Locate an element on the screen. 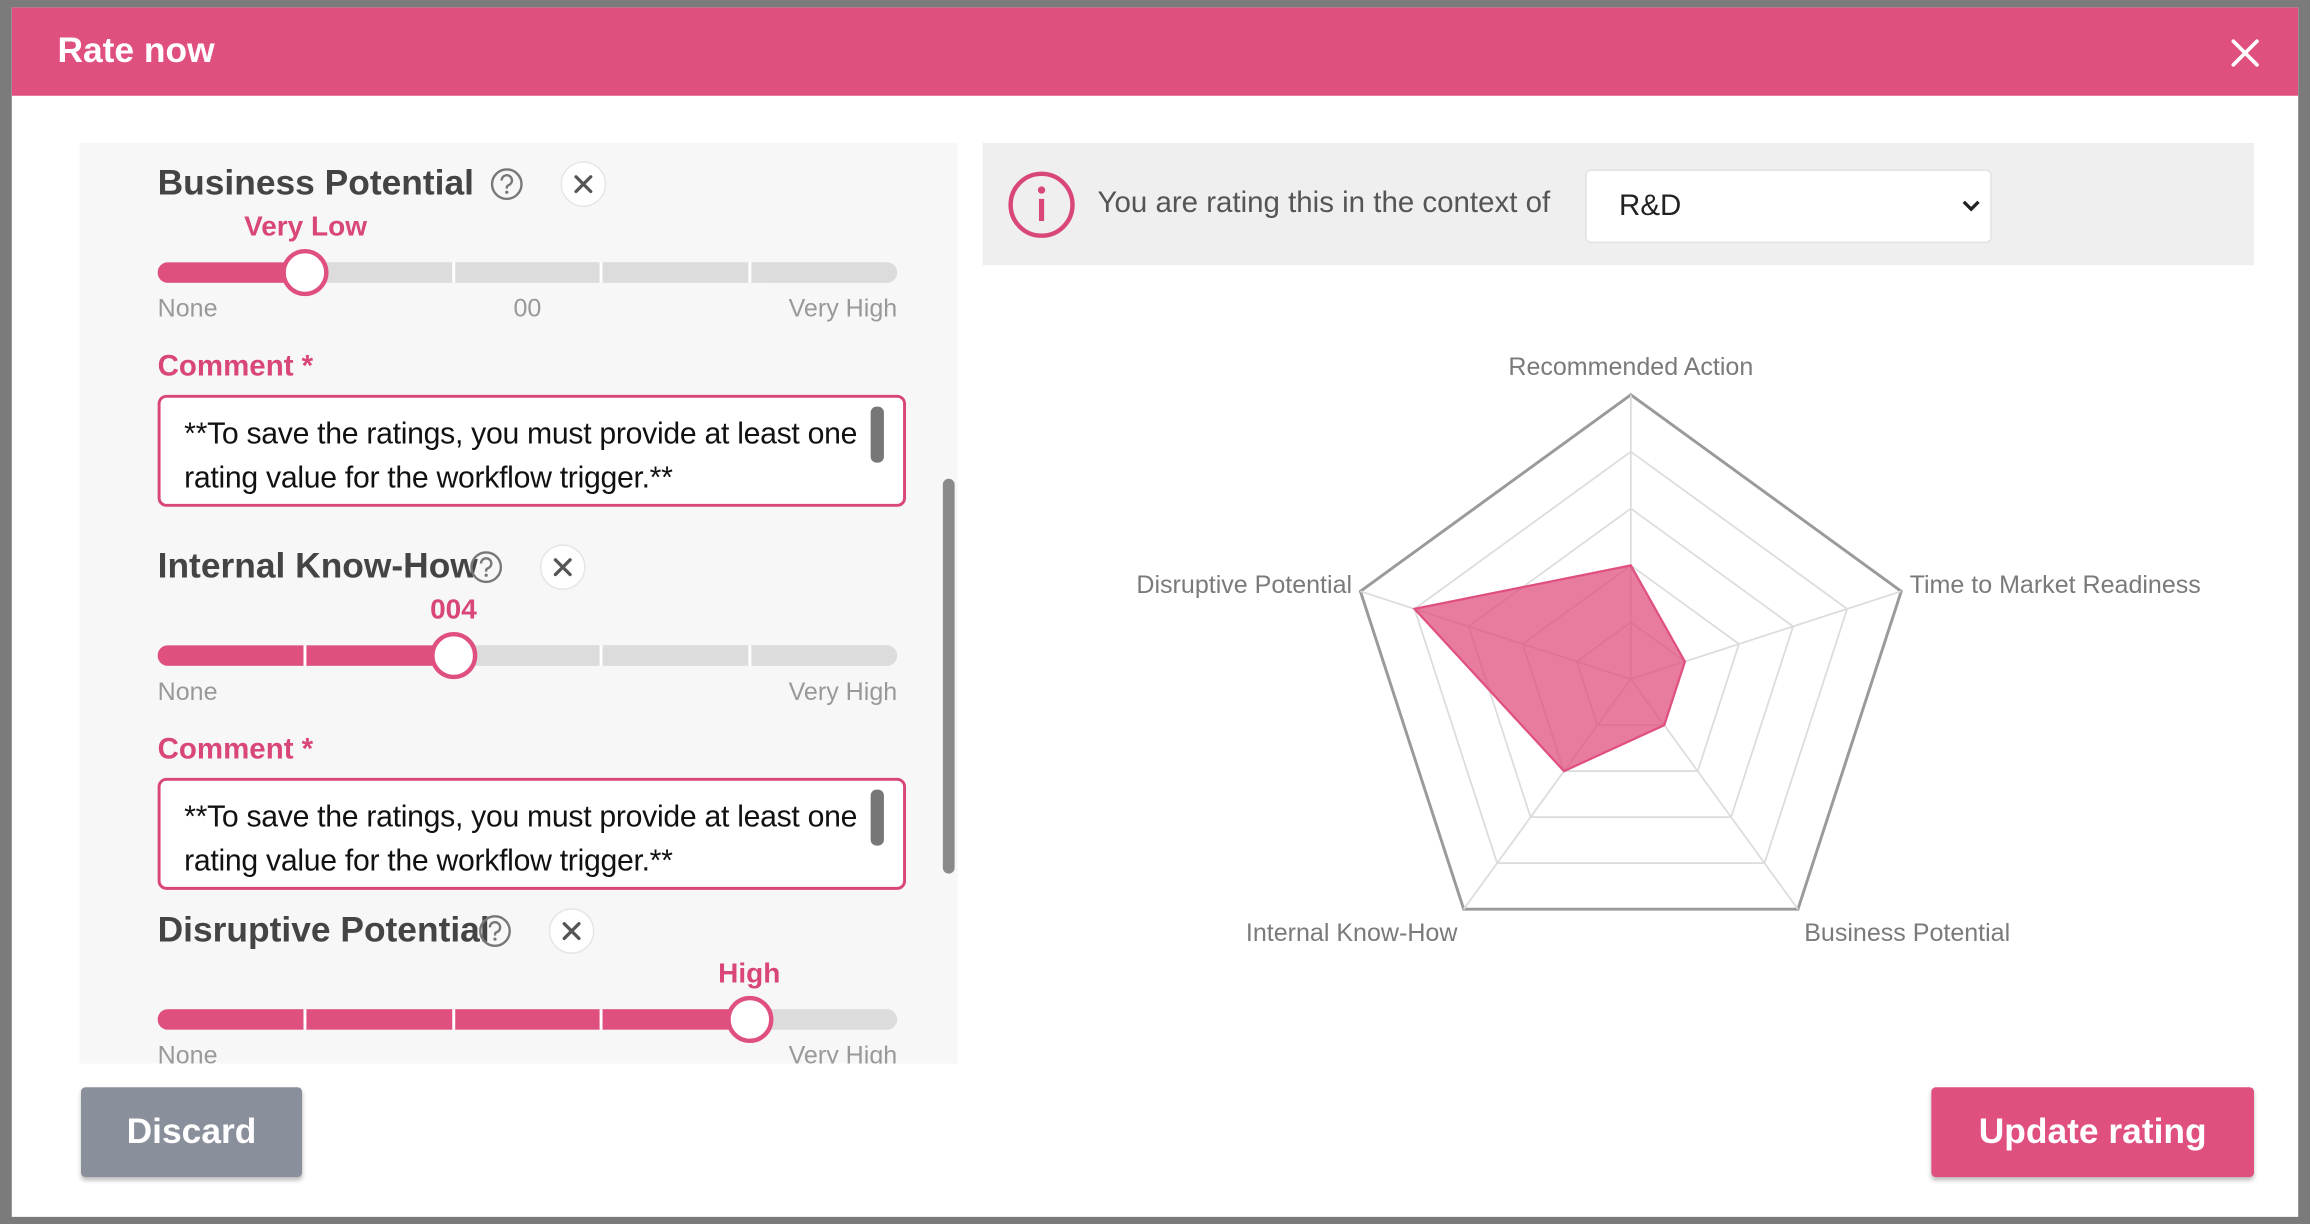  criterion-name: Business Potential is located at coordinates (315, 183).